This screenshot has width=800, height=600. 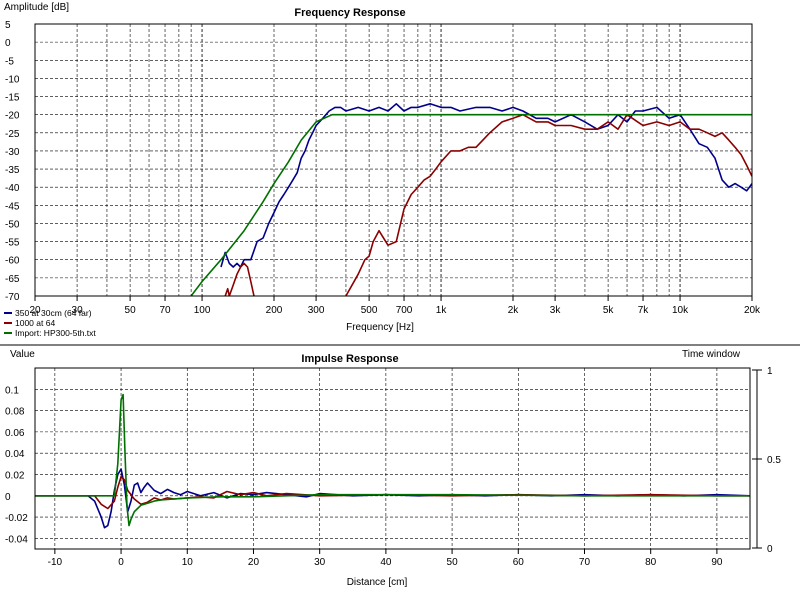 What do you see at coordinates (36, 7) in the screenshot?
I see `fr-y-axis-label: Amplitude [dB]` at bounding box center [36, 7].